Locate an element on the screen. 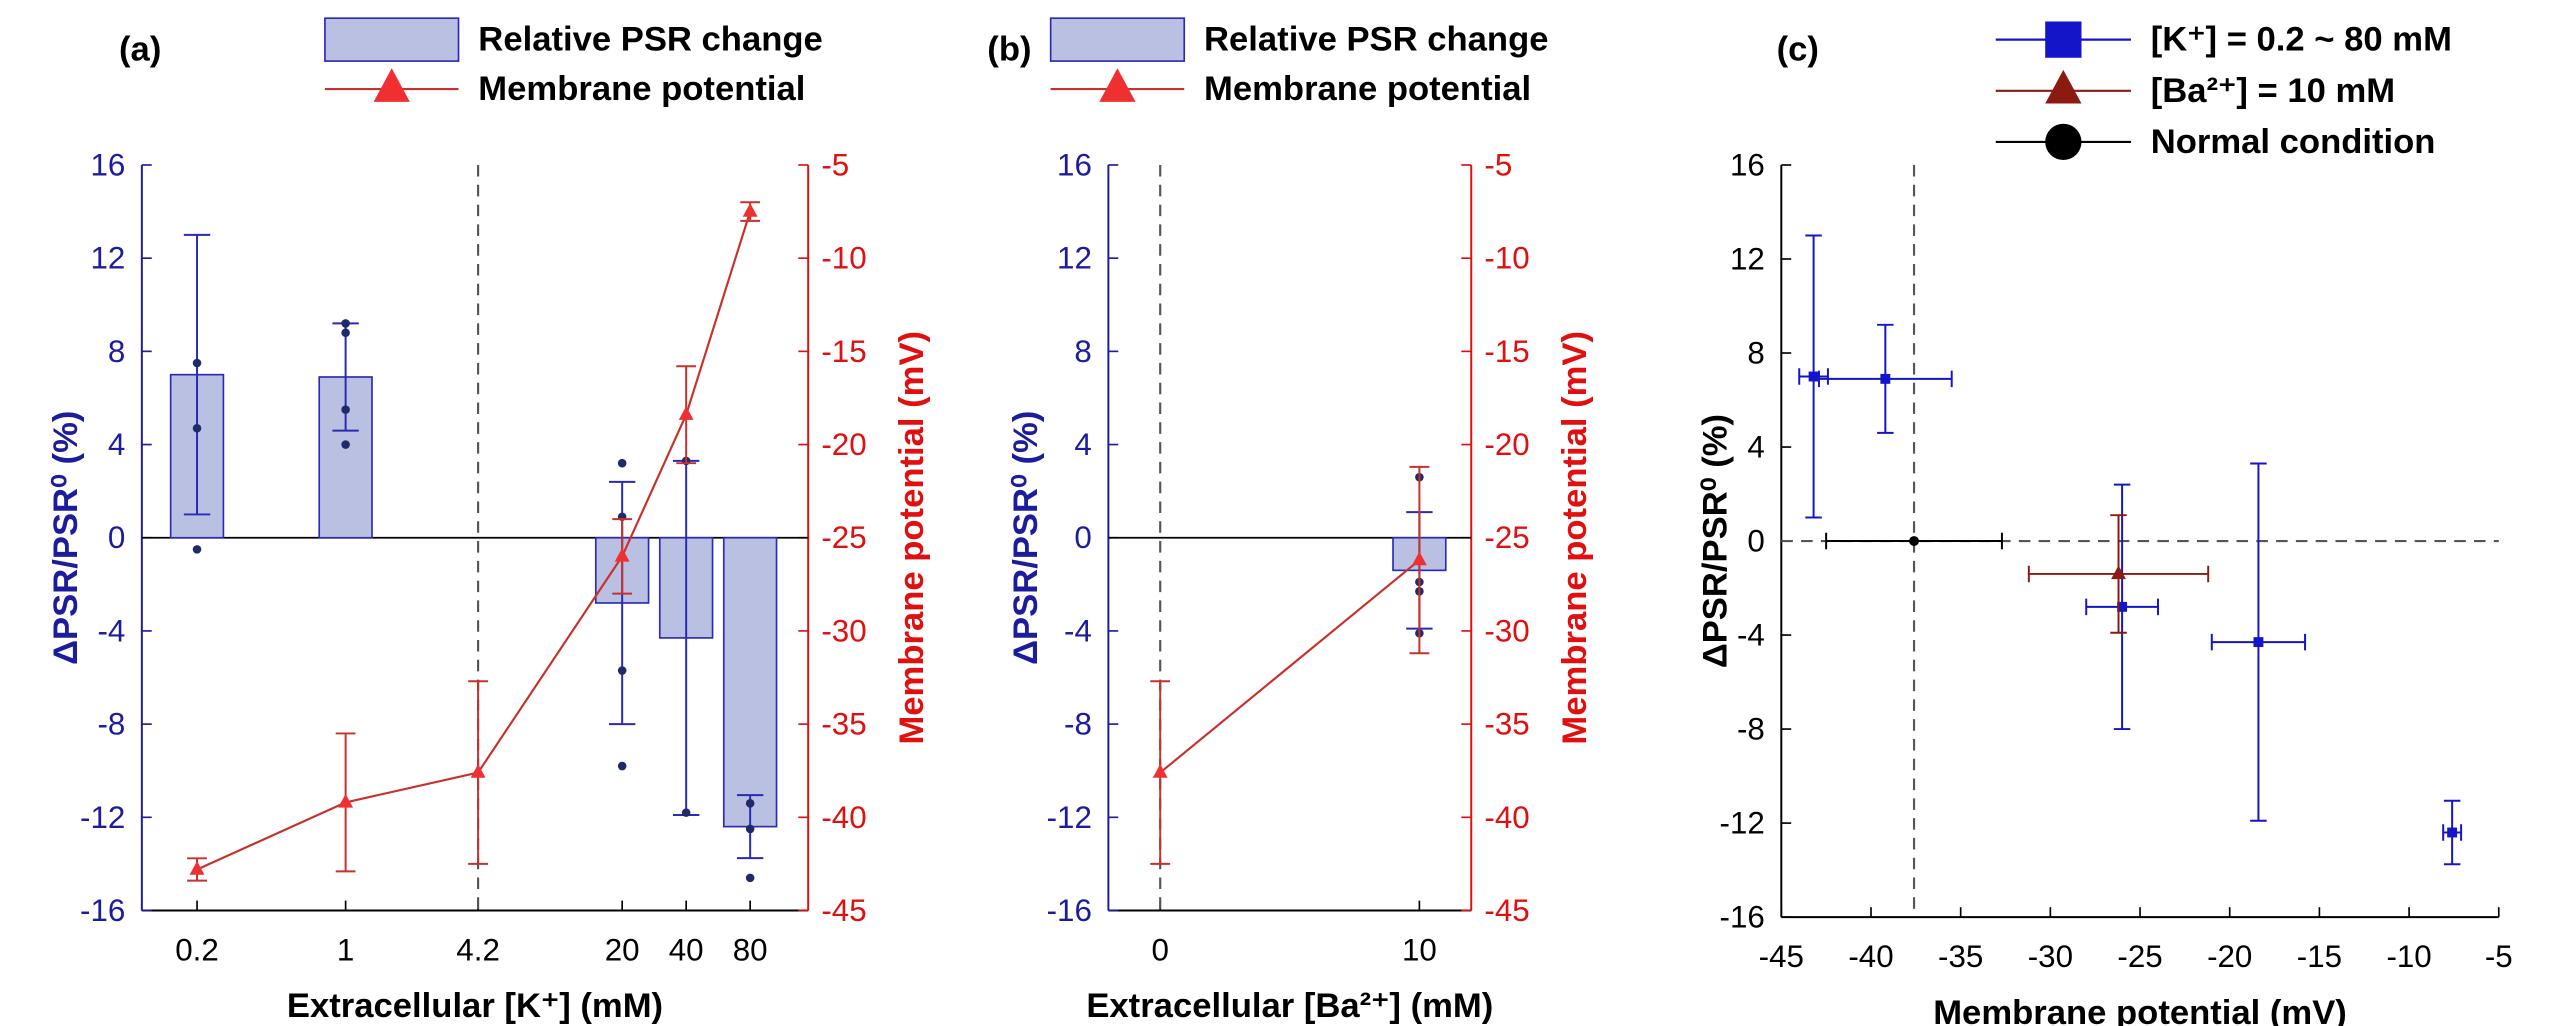 The width and height of the screenshot is (2573, 1026). bar is located at coordinates (750, 682).